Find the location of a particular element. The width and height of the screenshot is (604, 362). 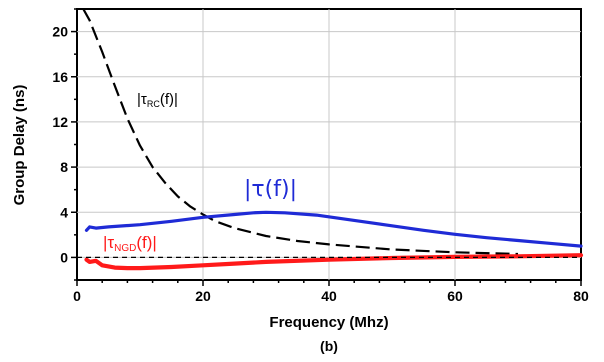

series-tau-line is located at coordinates (333, 229).